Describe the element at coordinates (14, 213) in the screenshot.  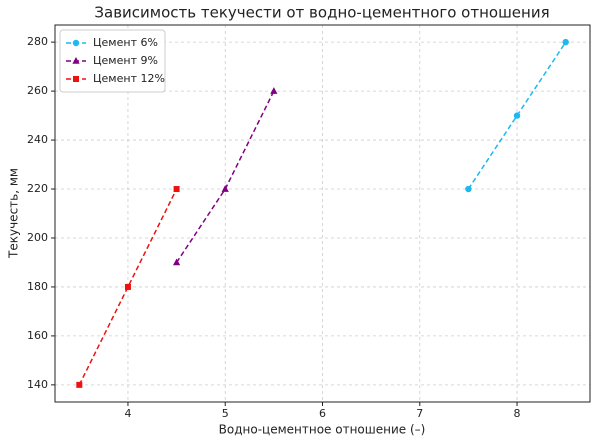
I see `y-axis-label: Текучесть, мм` at that location.